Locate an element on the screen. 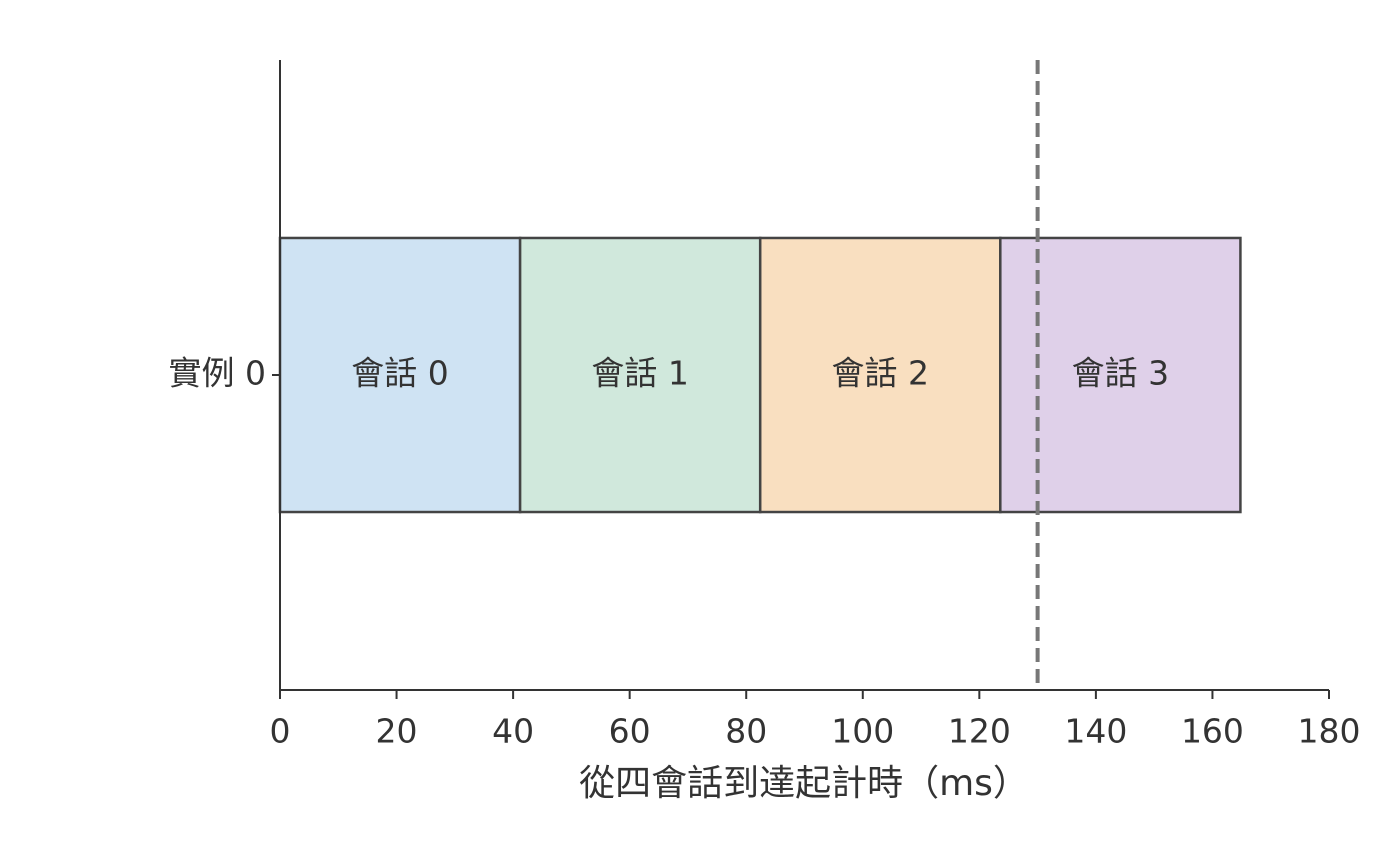 The image size is (1400, 864). segment-label: 會話 0 is located at coordinates (400, 373).